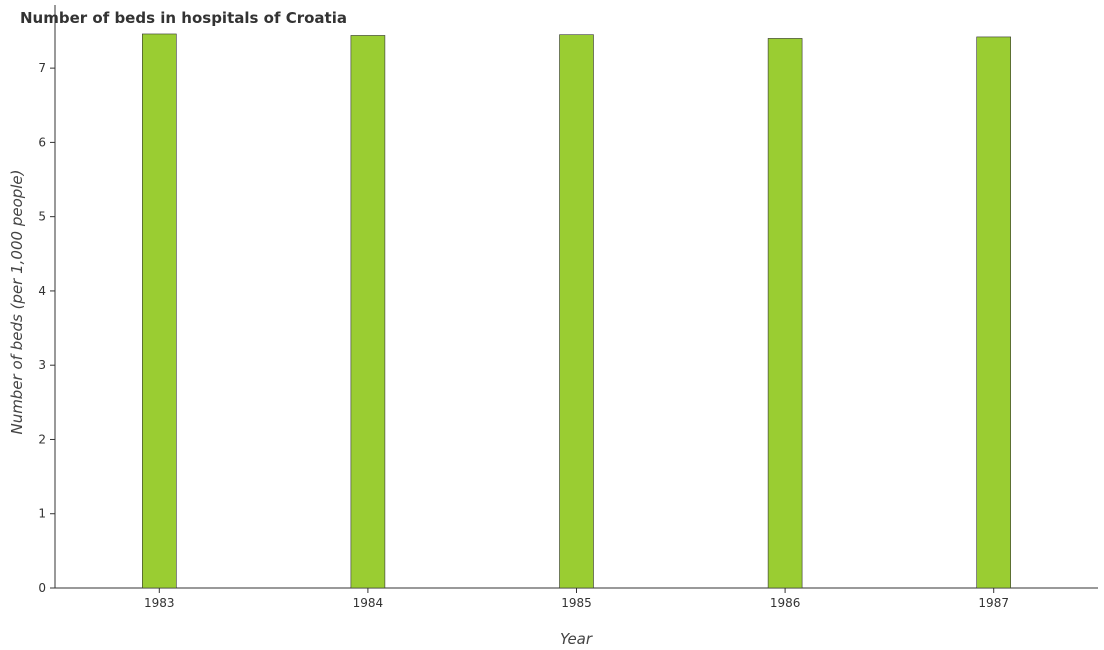 The image size is (1104, 650). I want to click on bar-1984, so click(368, 312).